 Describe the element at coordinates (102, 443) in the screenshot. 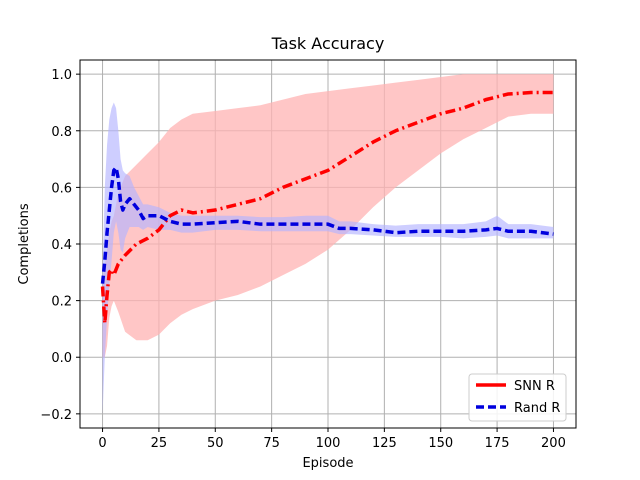

I see `x-tick-label: 0` at that location.